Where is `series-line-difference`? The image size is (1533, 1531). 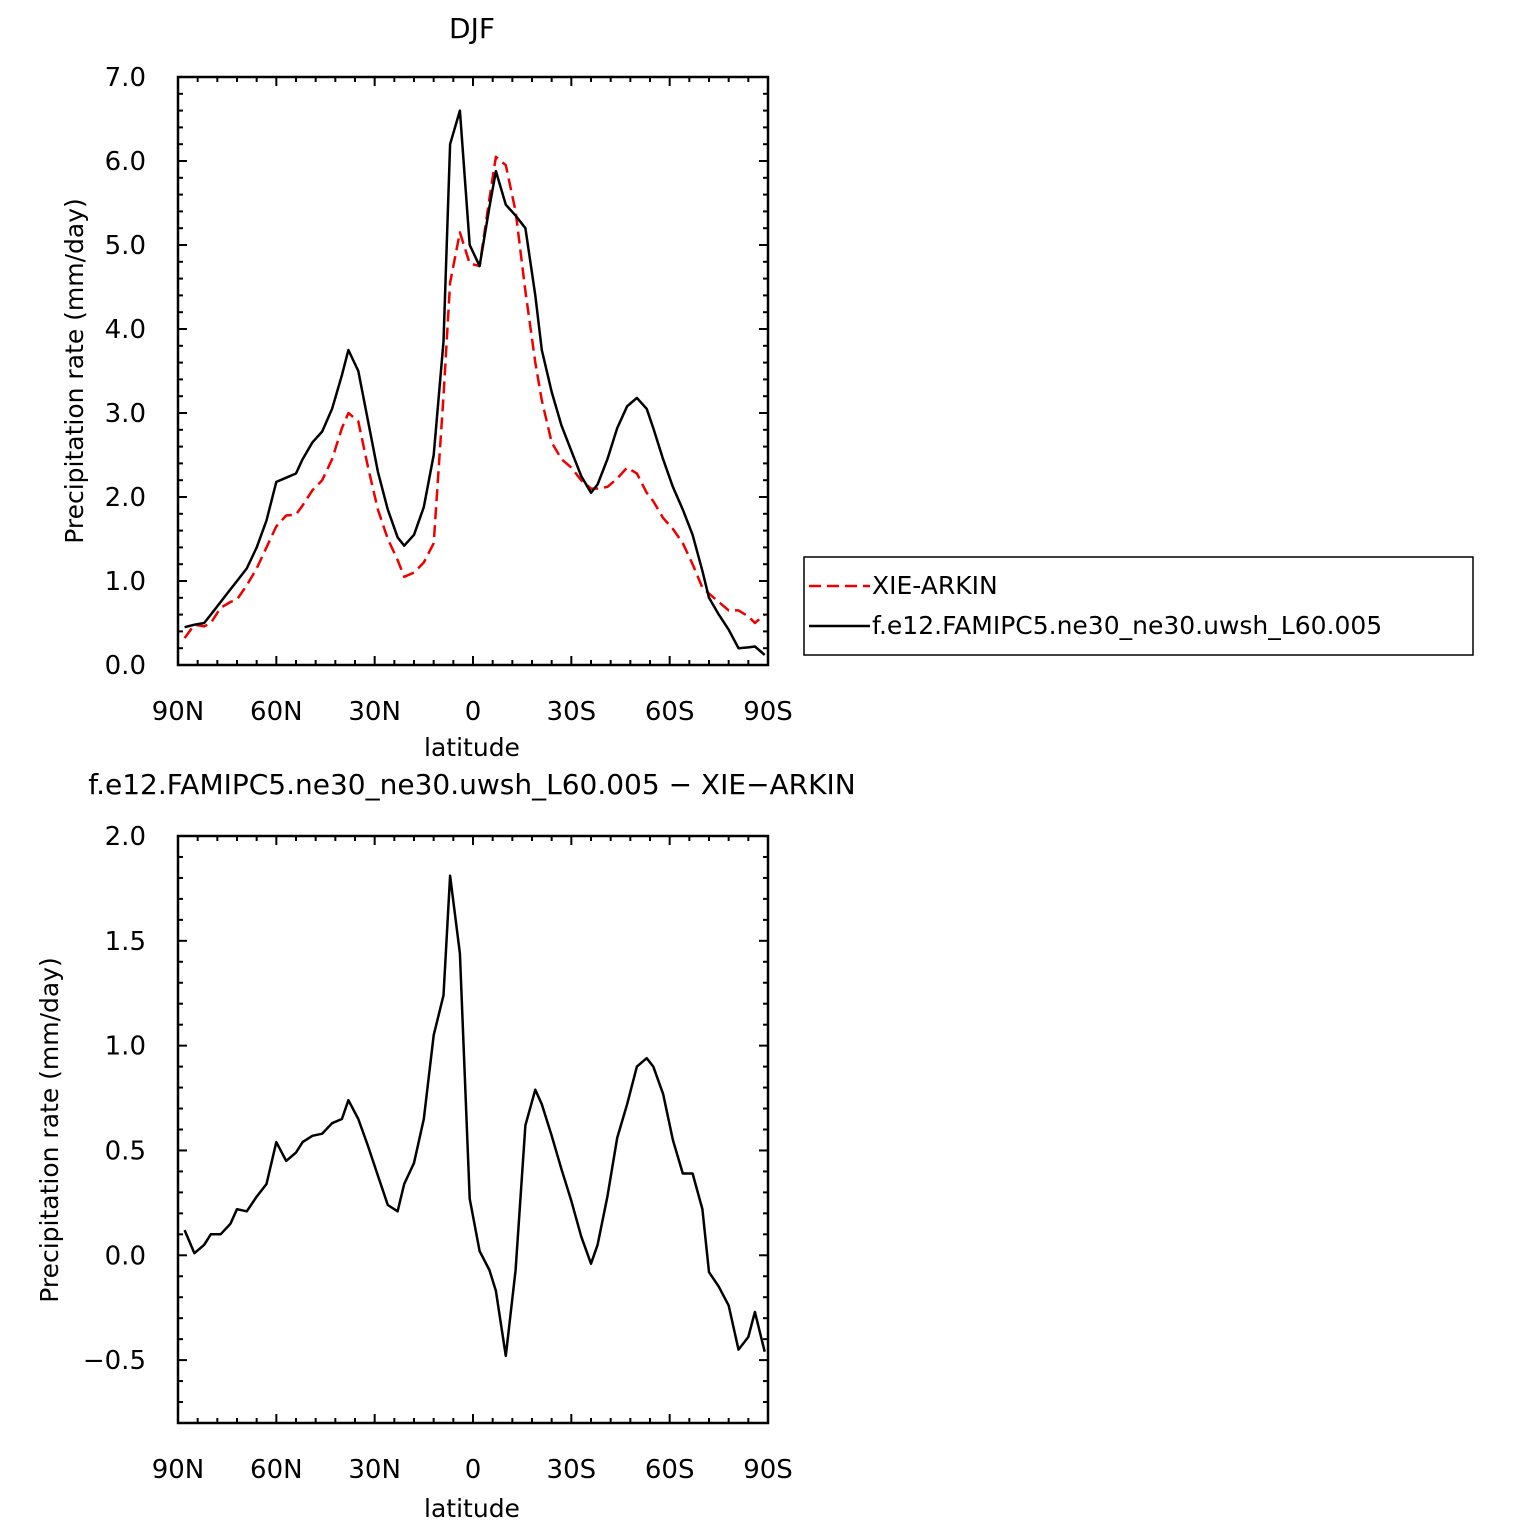 series-line-difference is located at coordinates (474, 1116).